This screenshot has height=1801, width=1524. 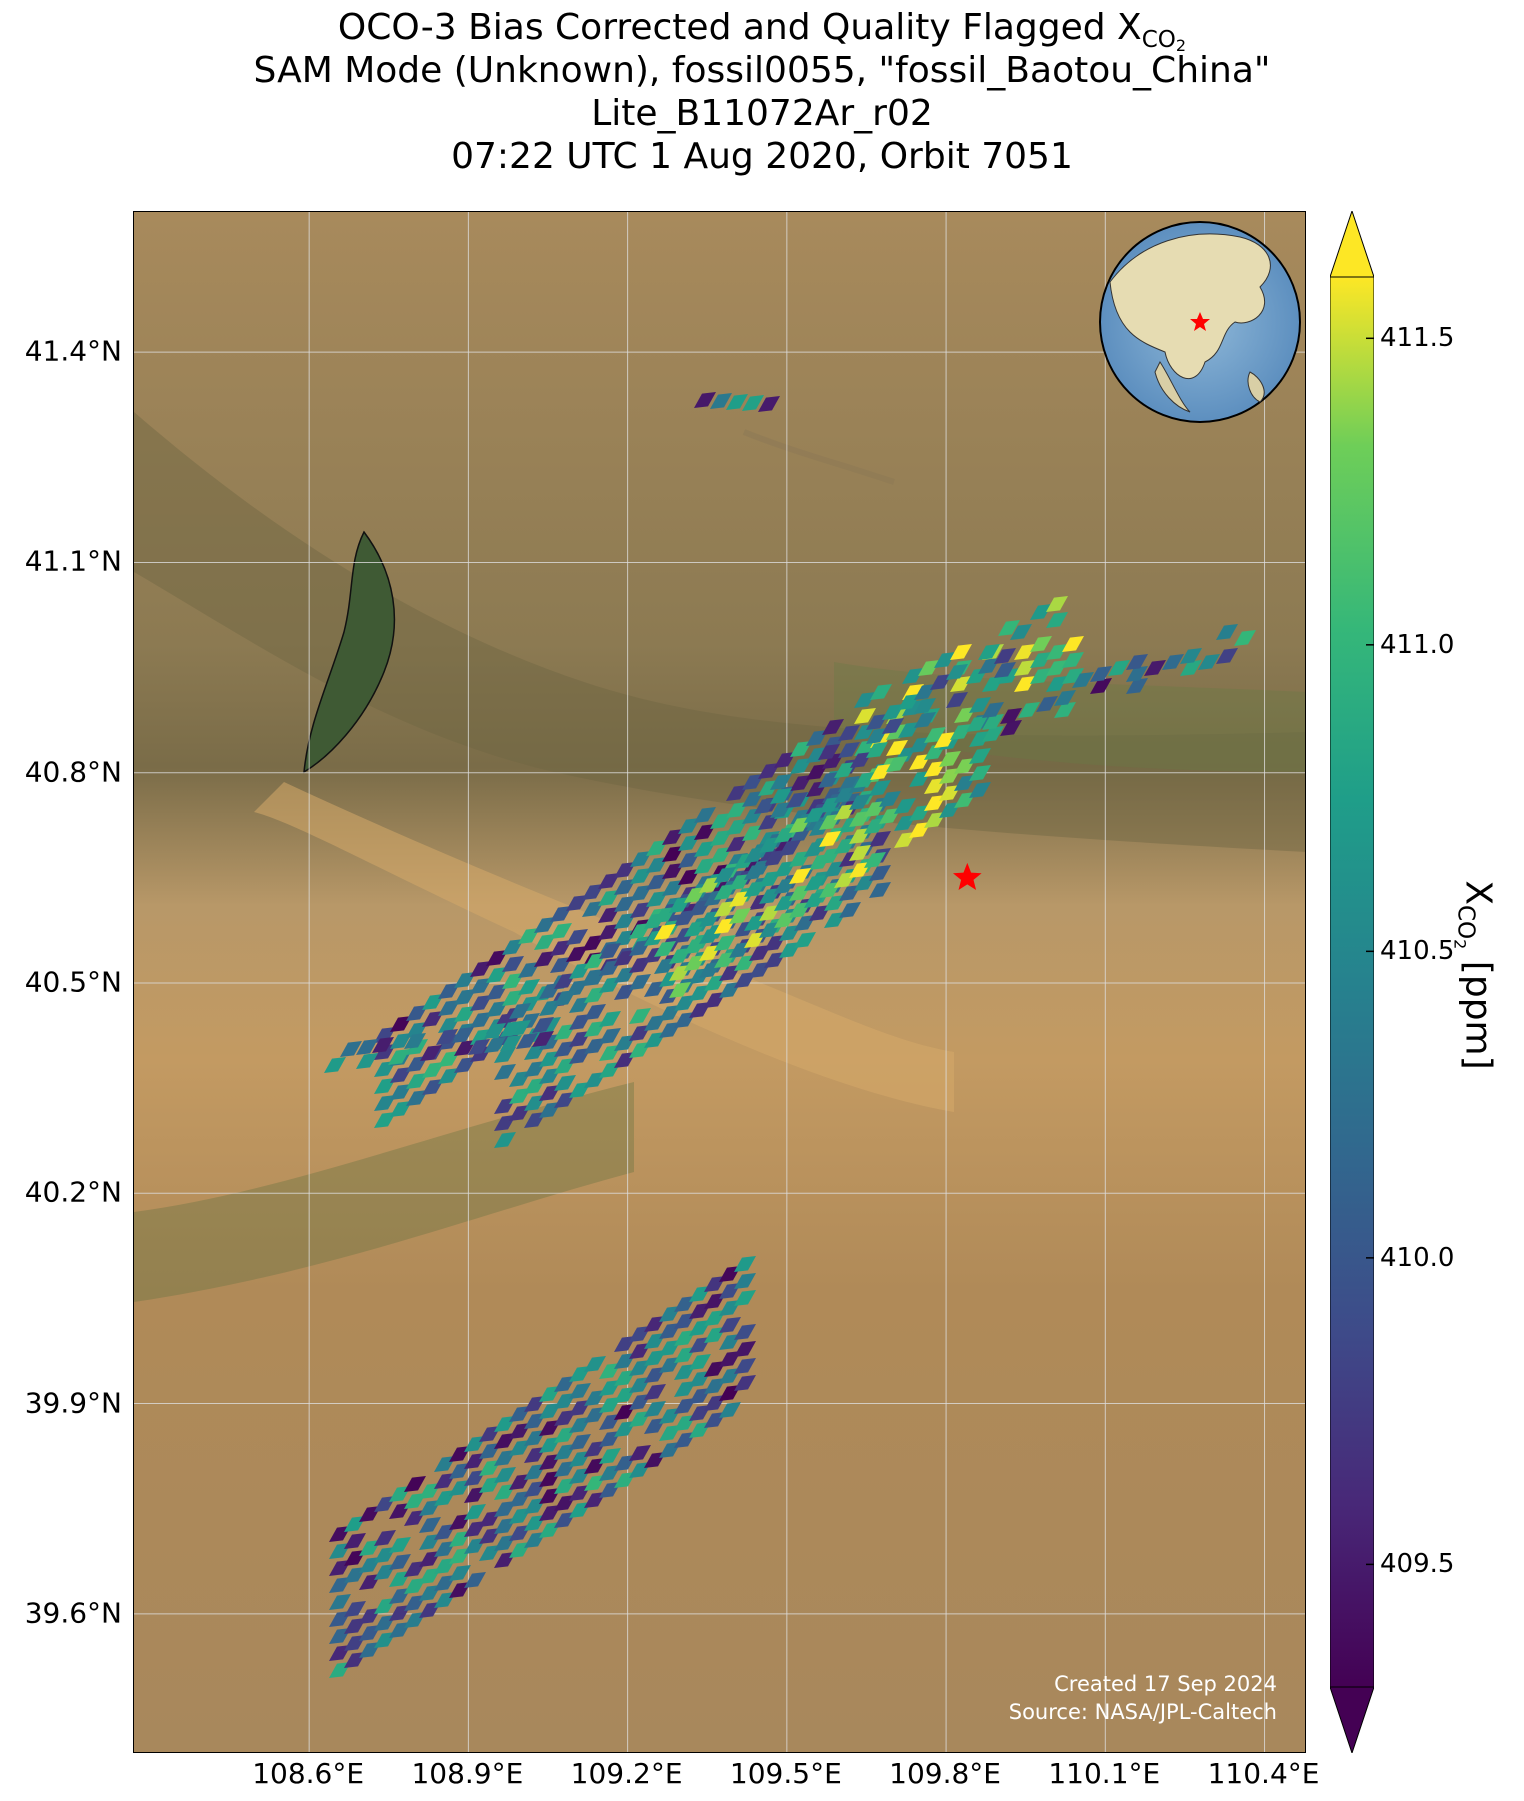 I want to click on river-channel, so click(x=818, y=457).